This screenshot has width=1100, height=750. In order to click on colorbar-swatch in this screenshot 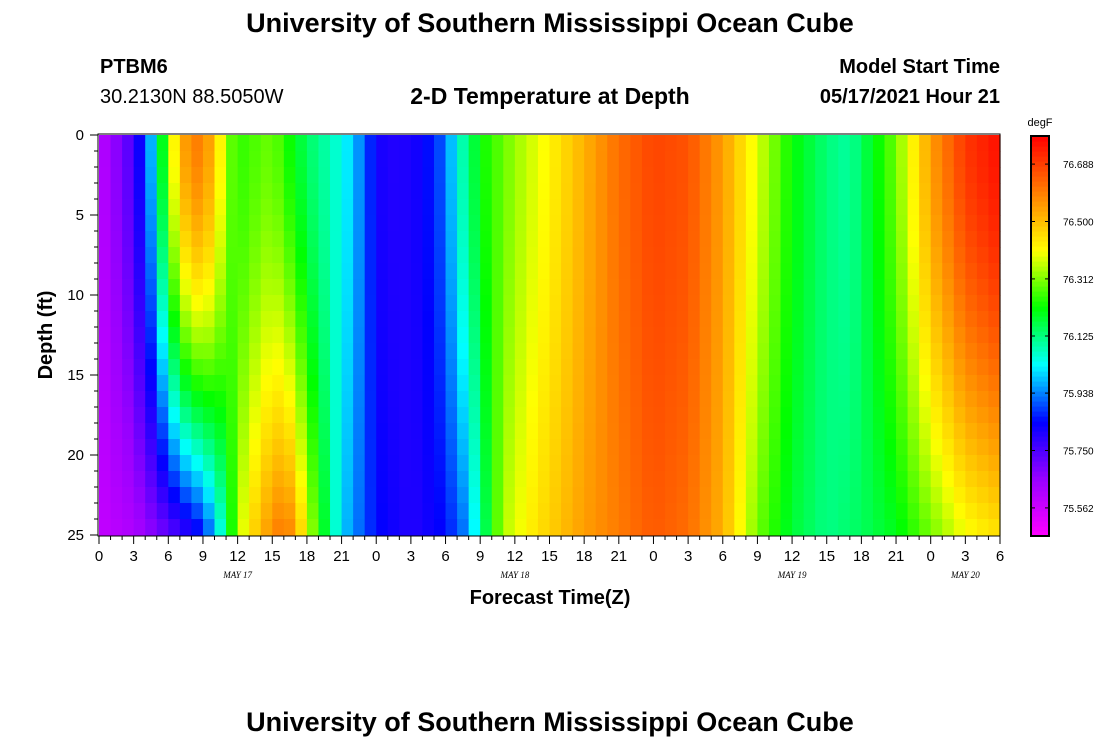, I will do `click(1040, 359)`.